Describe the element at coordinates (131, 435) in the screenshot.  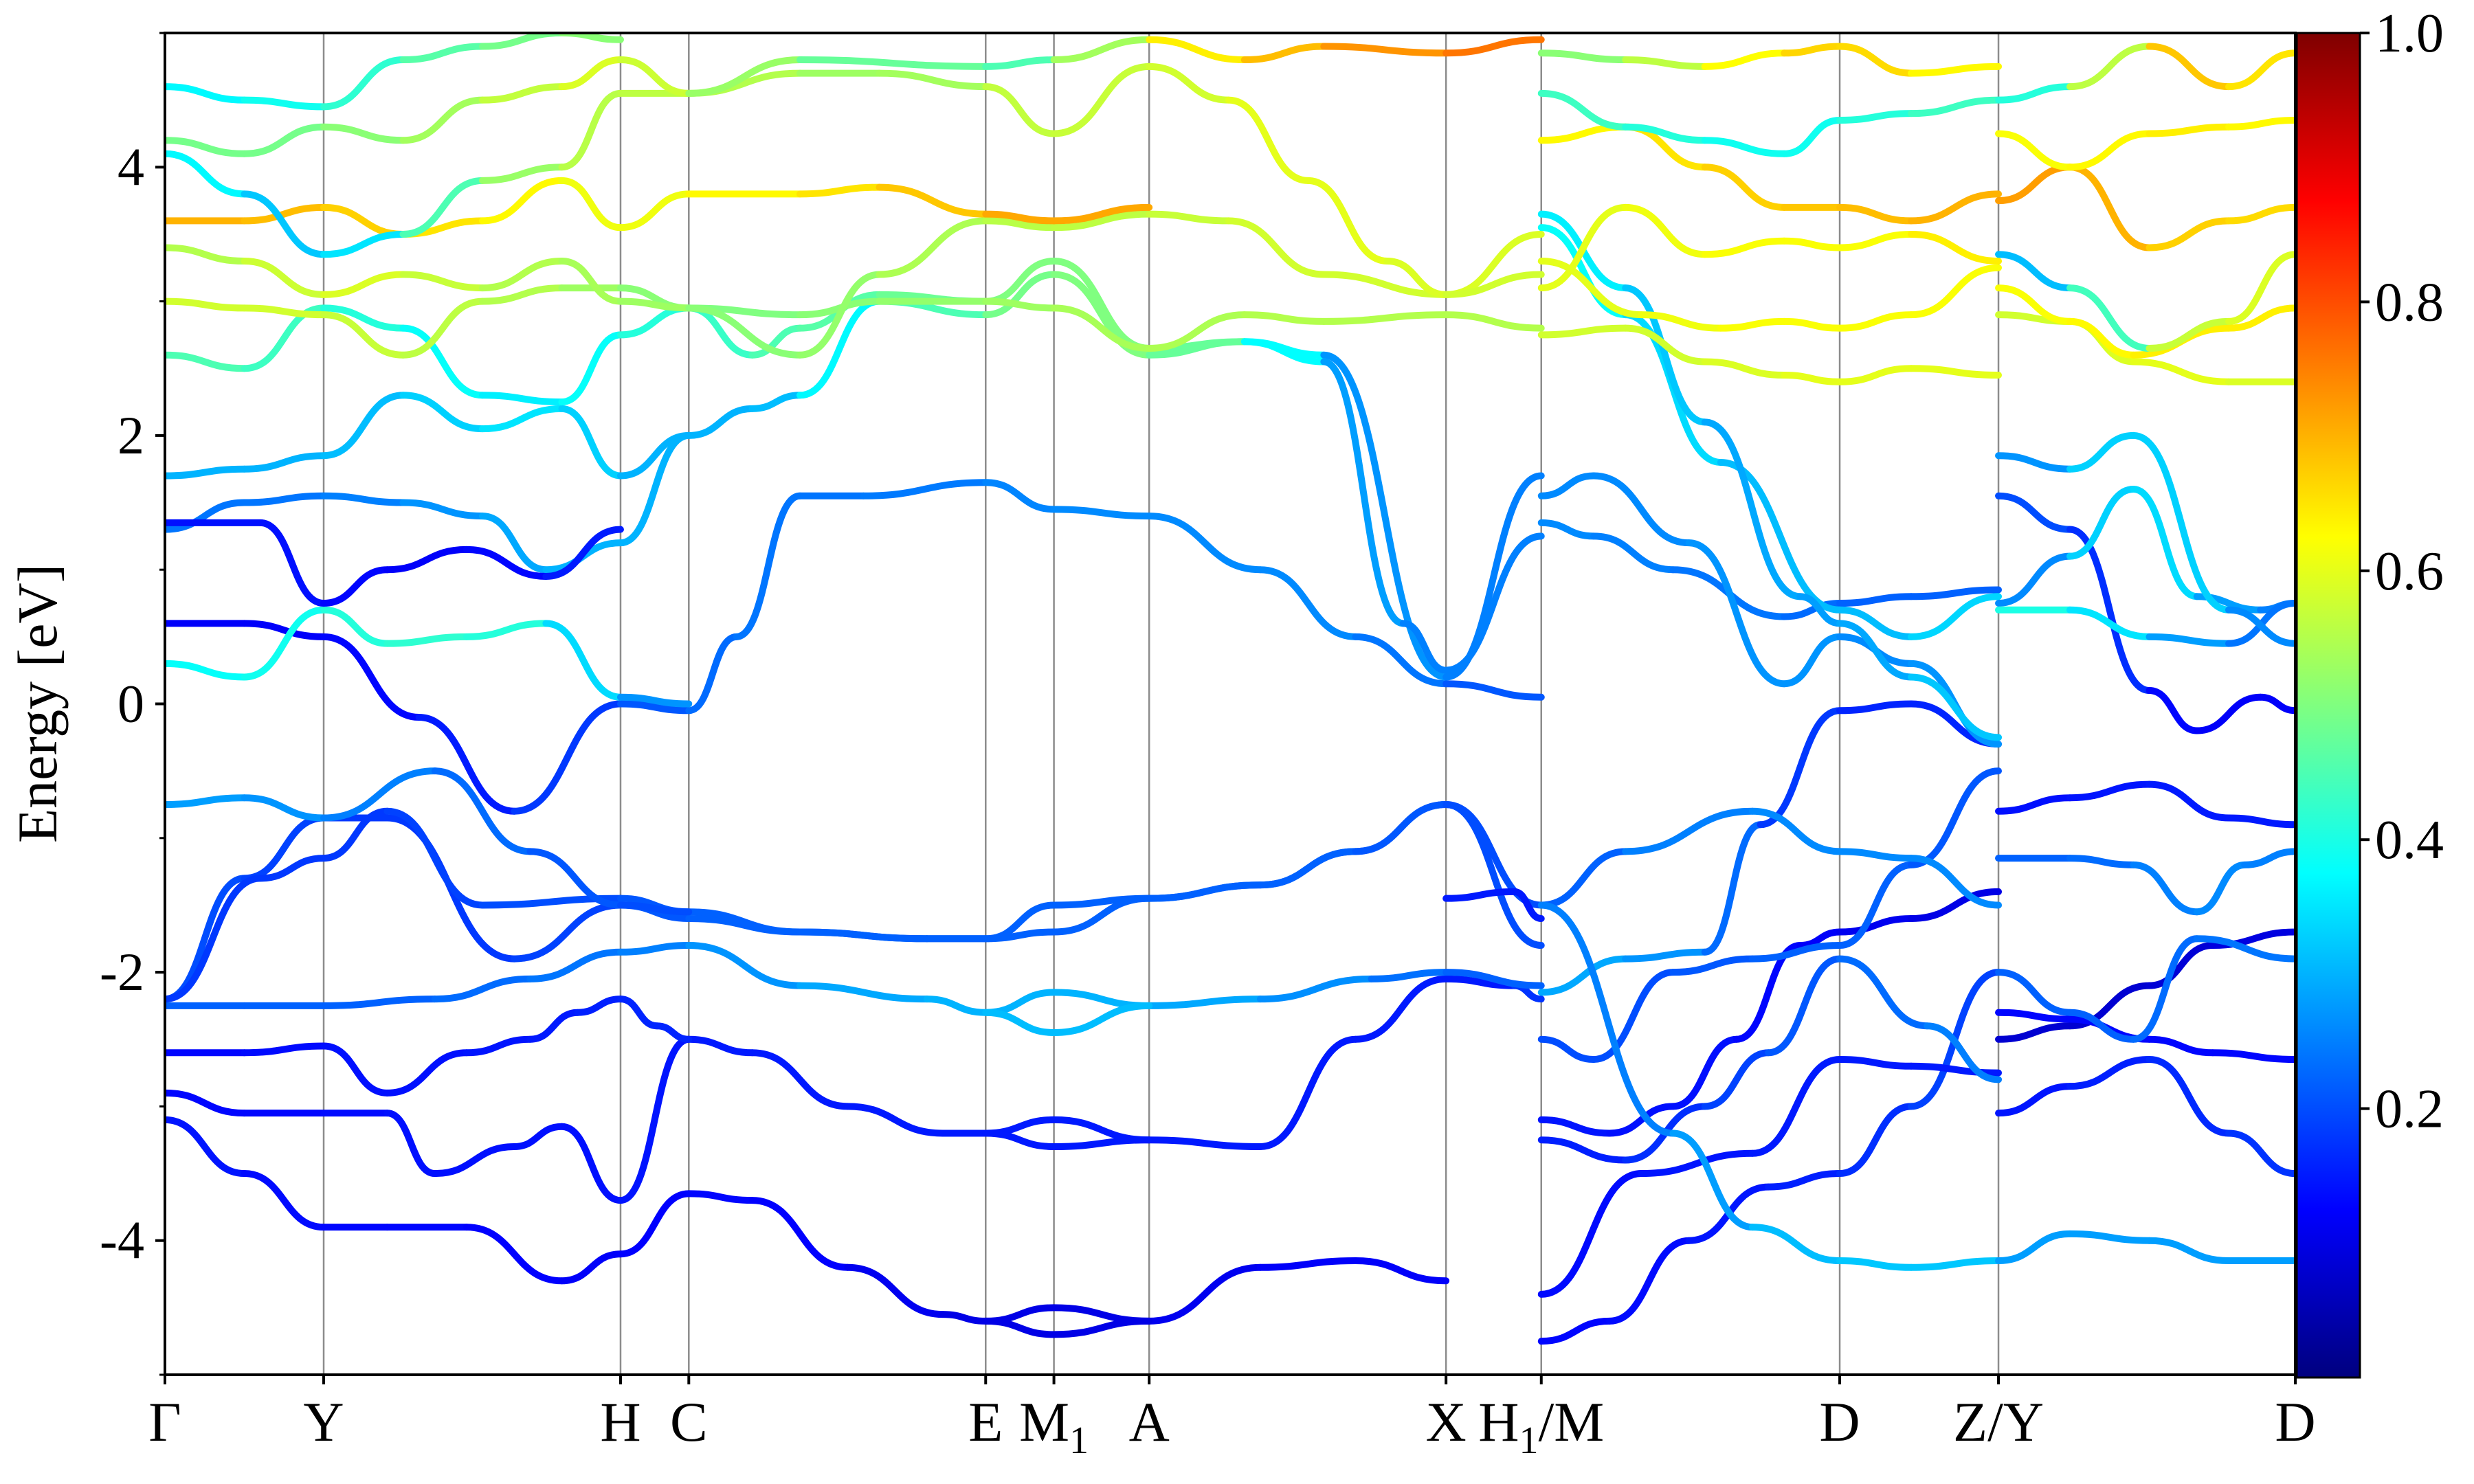
I see `y-tick-label: 2` at that location.